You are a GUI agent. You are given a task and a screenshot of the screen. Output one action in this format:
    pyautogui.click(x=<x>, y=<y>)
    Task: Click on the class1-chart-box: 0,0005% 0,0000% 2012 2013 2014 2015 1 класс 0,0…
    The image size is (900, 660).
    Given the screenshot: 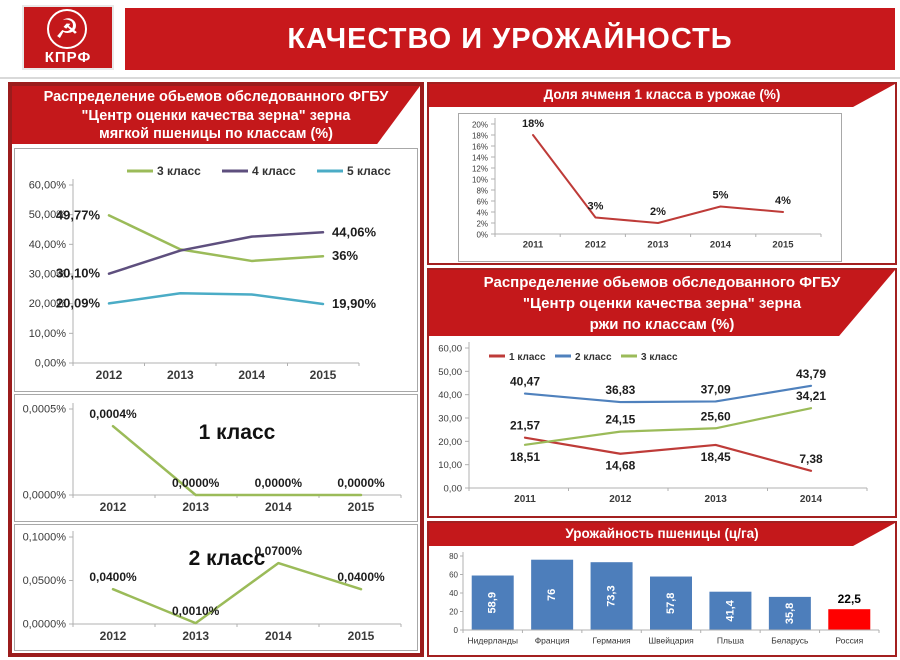 What is the action you would take?
    pyautogui.click(x=216, y=458)
    